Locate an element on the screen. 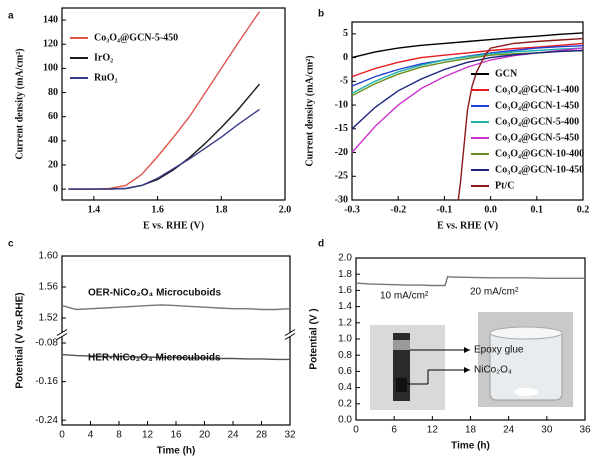  x-tick-label: 1.6 is located at coordinates (157, 209).